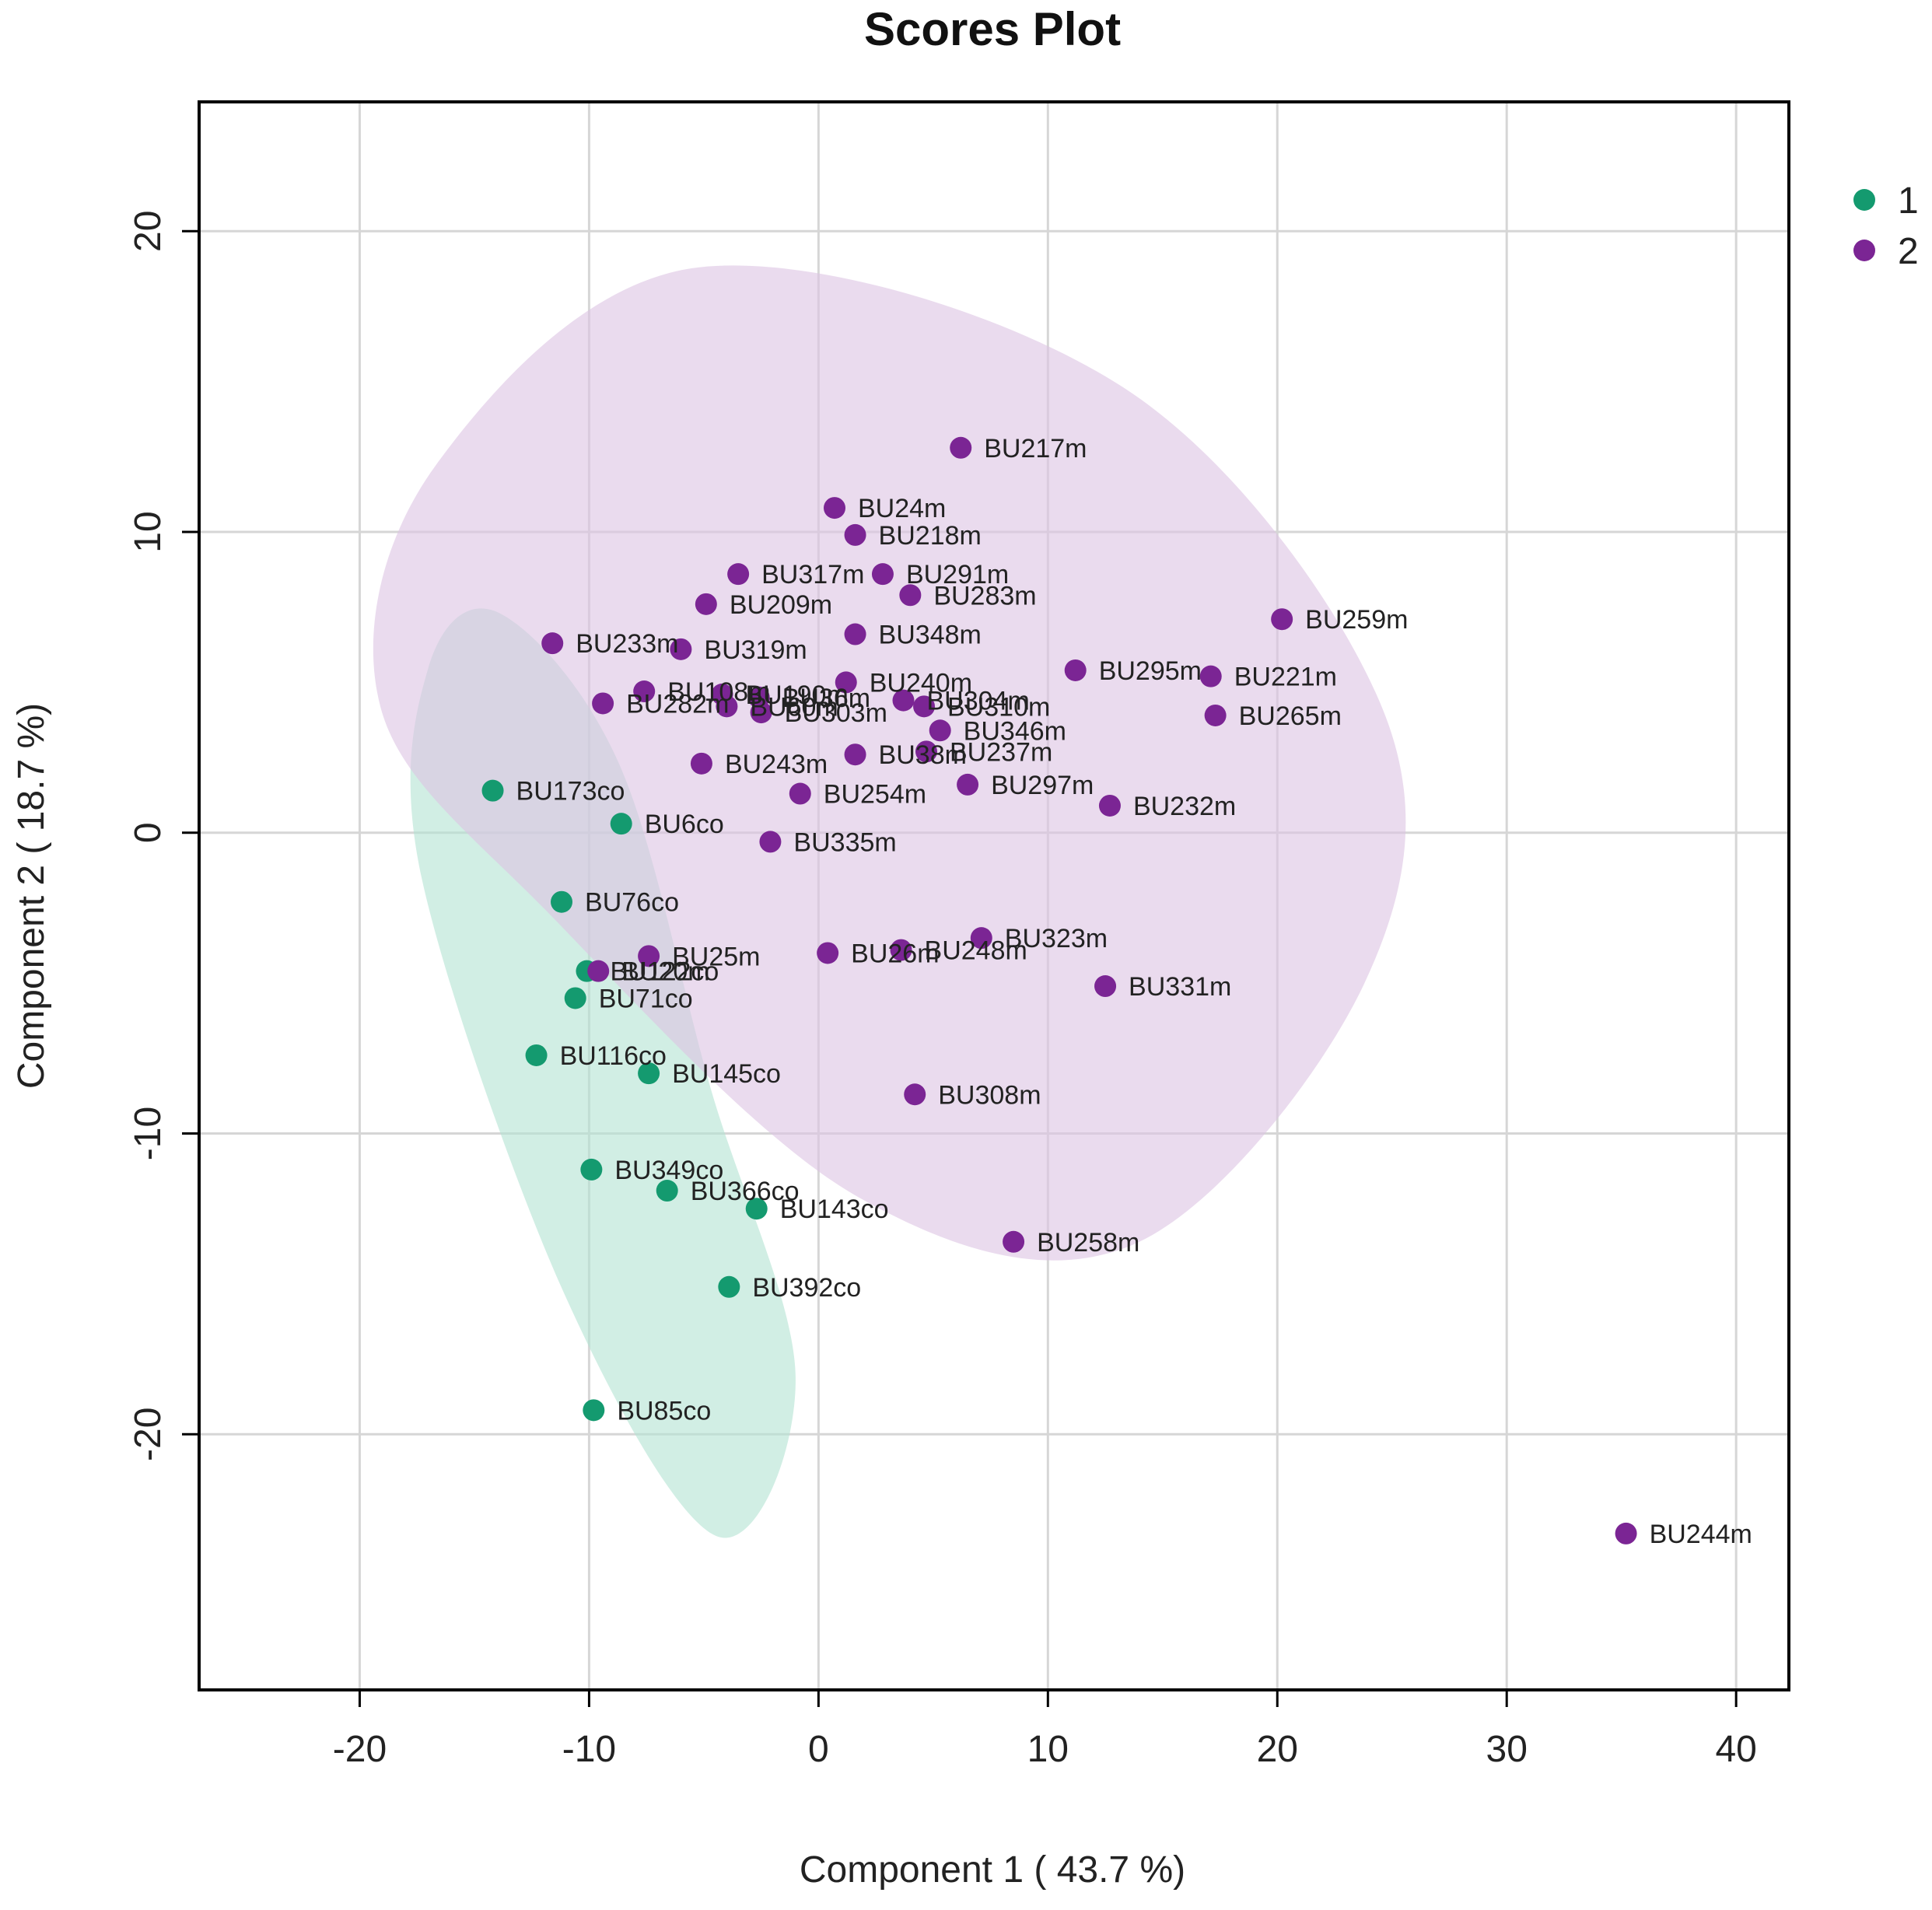 The width and height of the screenshot is (1932, 1910). Describe the element at coordinates (915, 1094) in the screenshot. I see `data-point-bu308m` at that location.